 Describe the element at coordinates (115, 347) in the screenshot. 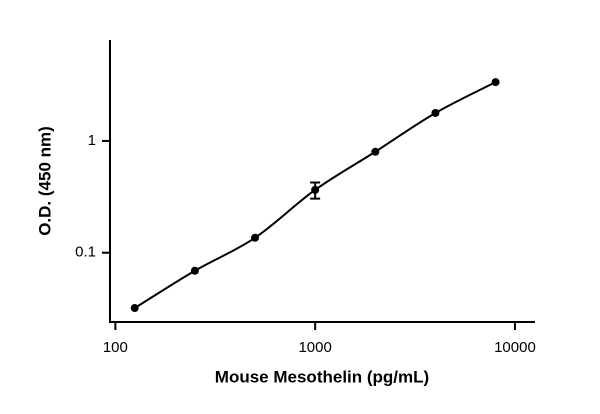

I see `x-tick-label: 100` at that location.